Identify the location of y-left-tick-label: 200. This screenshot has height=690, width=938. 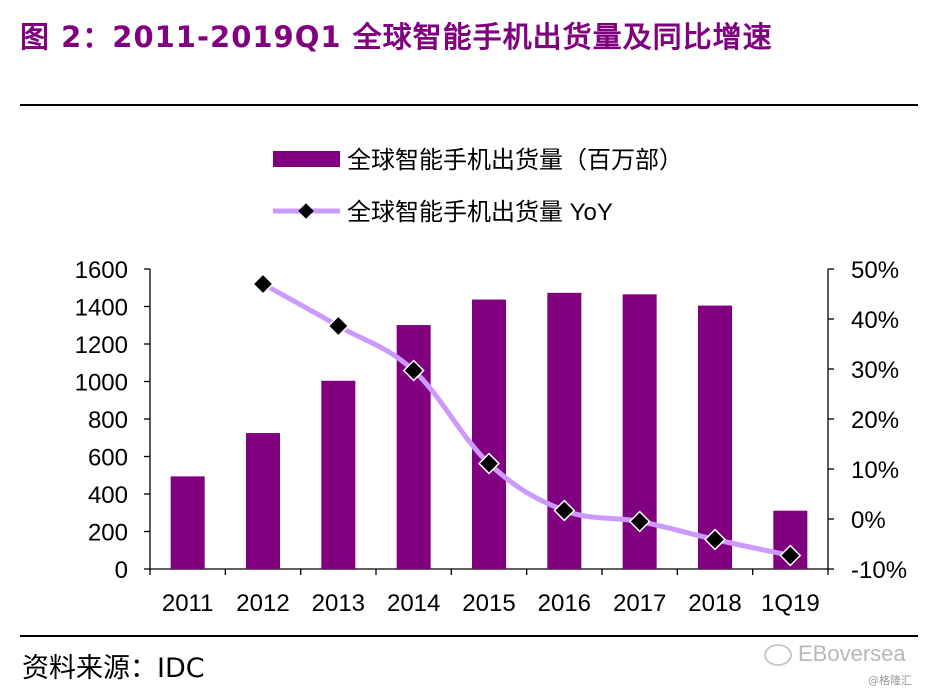
(108, 533).